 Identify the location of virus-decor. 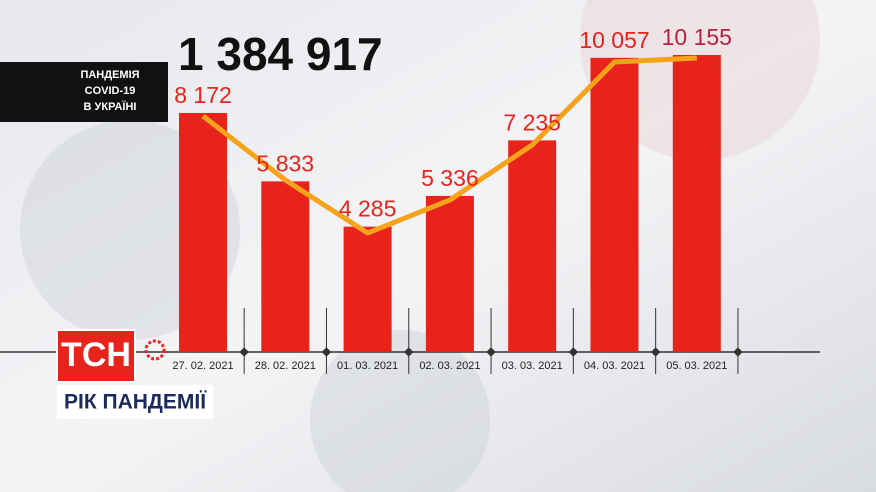
(400, 411).